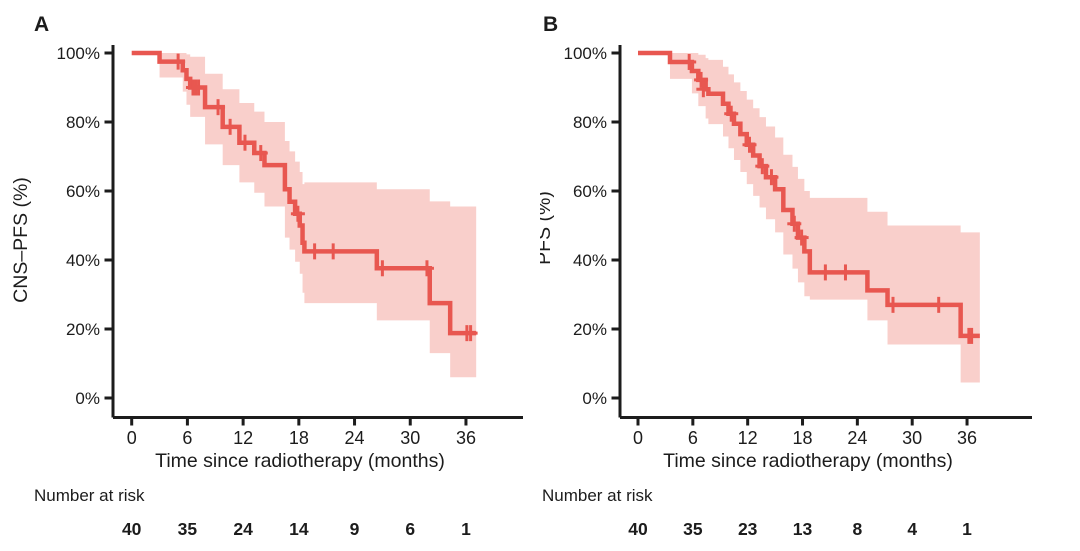  I want to click on number-at-risk-count: 4, so click(912, 529).